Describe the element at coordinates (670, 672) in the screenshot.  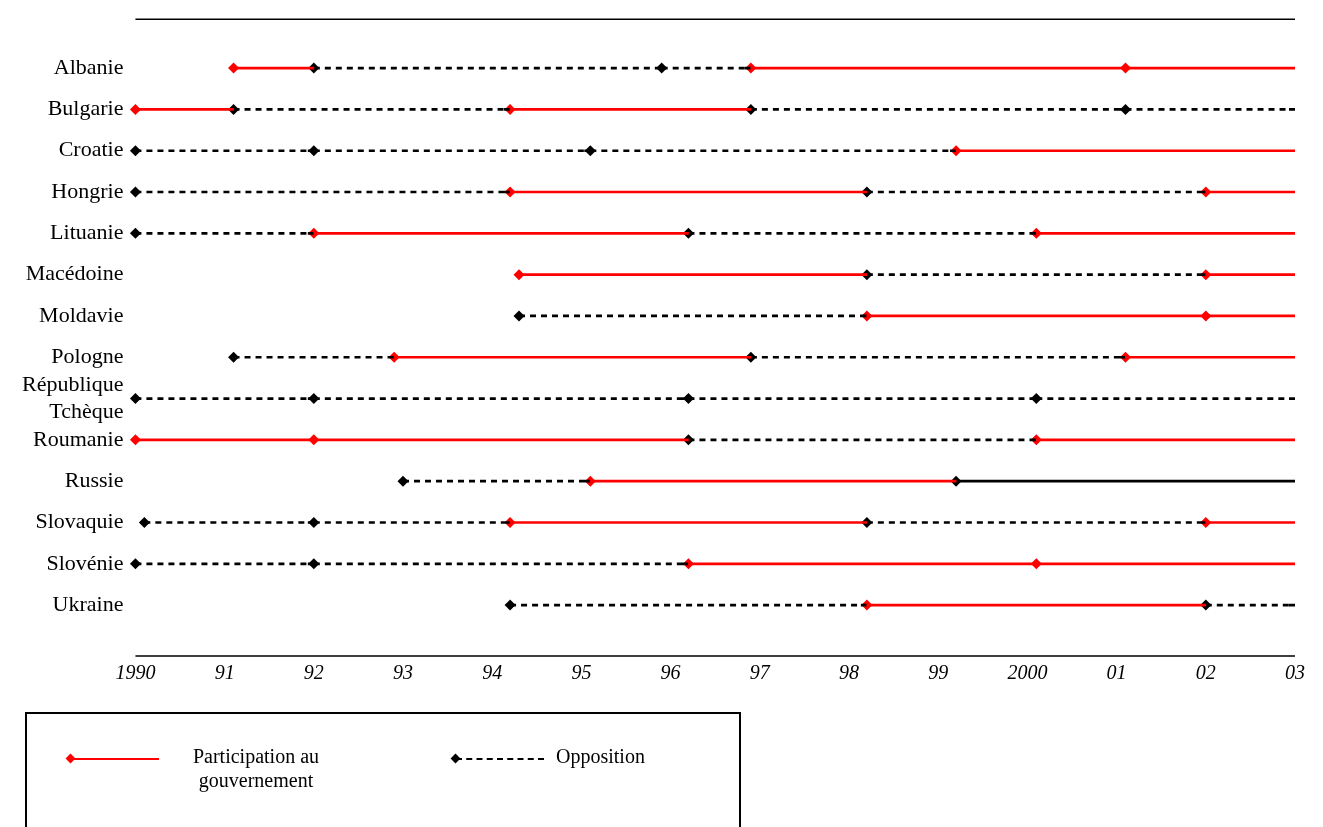
I see `x-tick-label: 96` at that location.